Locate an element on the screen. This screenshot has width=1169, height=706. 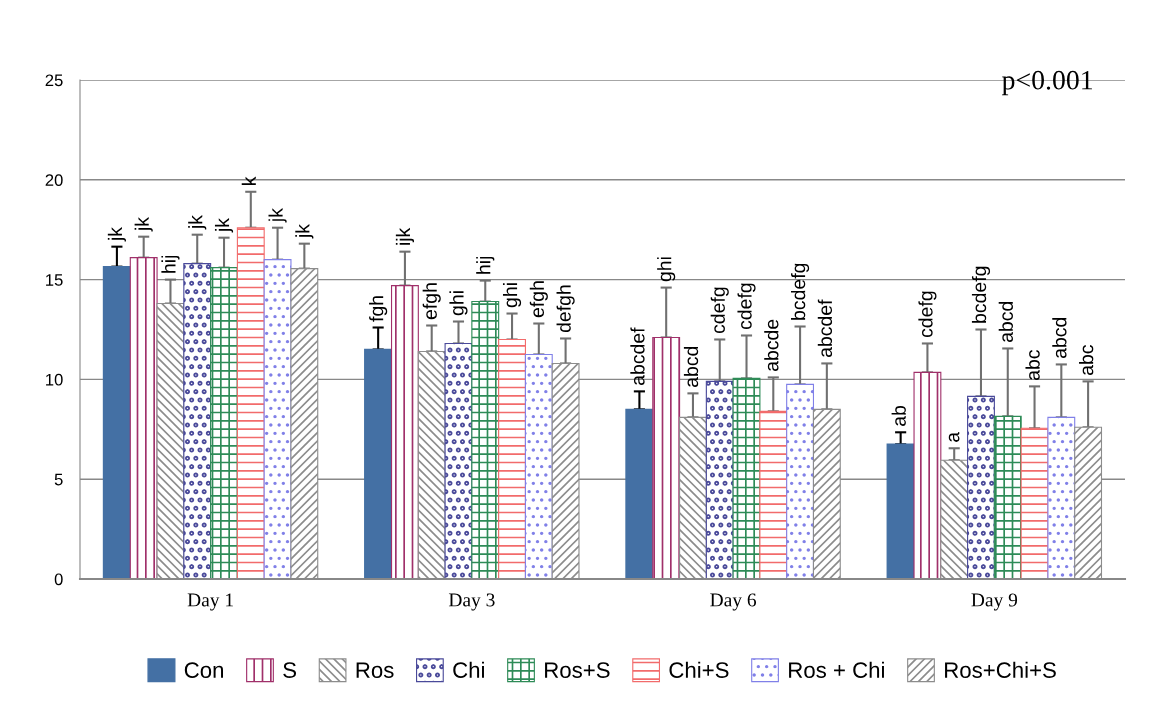
y-tick-label: 25 is located at coordinates (54, 80).